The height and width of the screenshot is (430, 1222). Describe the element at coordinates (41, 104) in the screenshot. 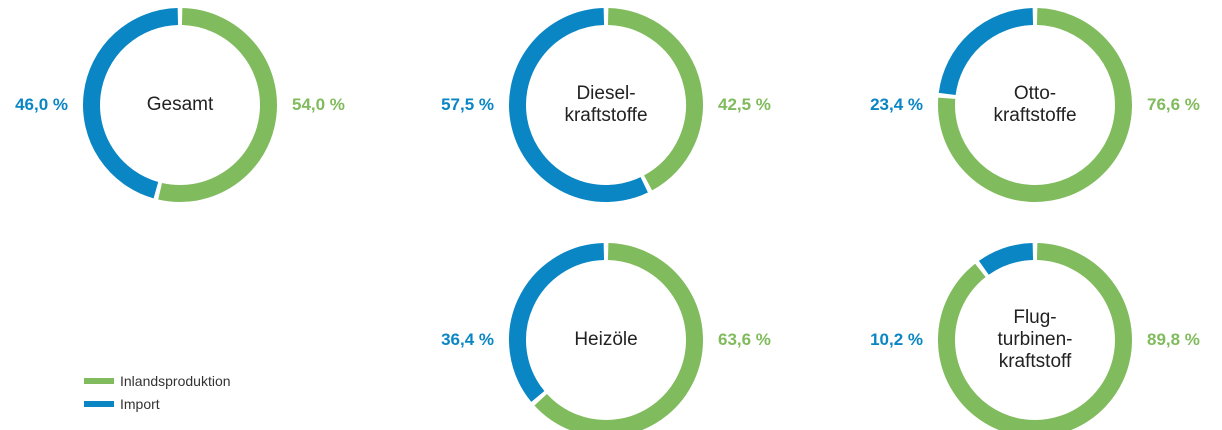

I see `value-label: 46,0 %` at that location.